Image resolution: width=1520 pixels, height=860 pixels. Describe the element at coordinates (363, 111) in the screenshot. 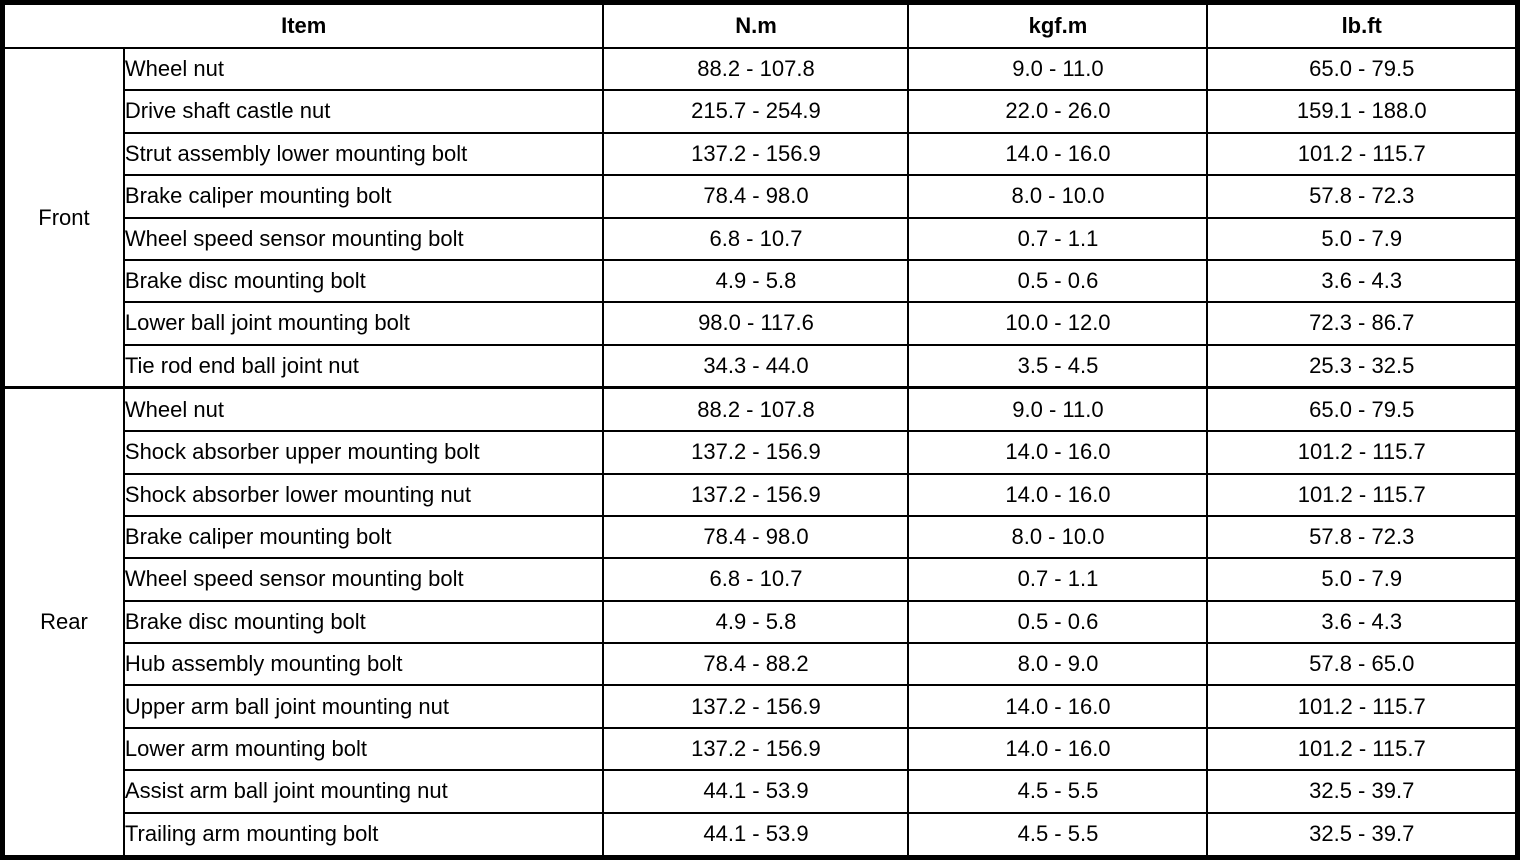

I see `item-cell: Drive shaft castle nut` at that location.